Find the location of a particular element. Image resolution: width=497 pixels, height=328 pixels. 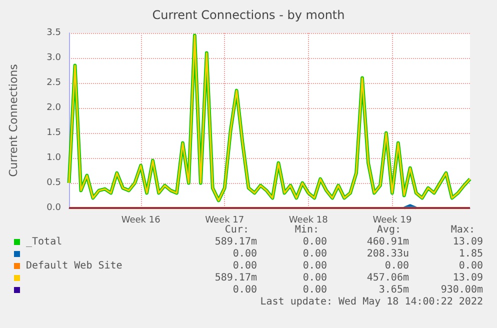

y-tick-label: 0.0 is located at coordinates (54, 208).